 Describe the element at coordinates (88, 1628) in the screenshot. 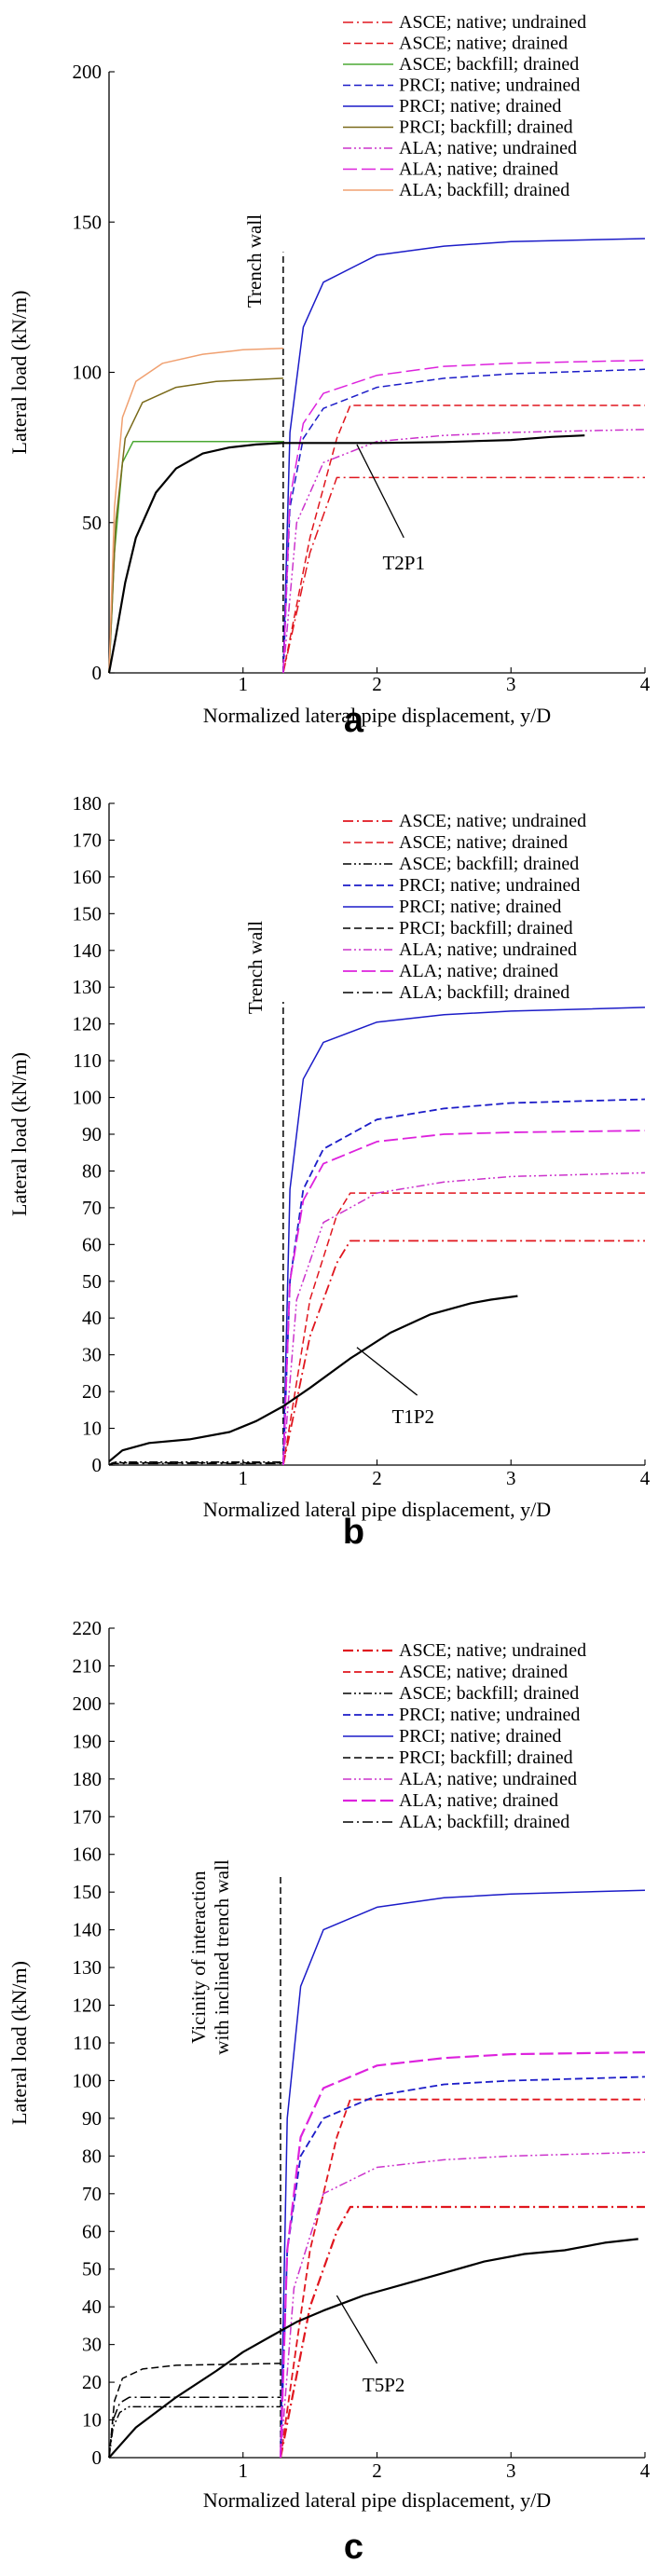

I see `y-tick-label: 220` at that location.